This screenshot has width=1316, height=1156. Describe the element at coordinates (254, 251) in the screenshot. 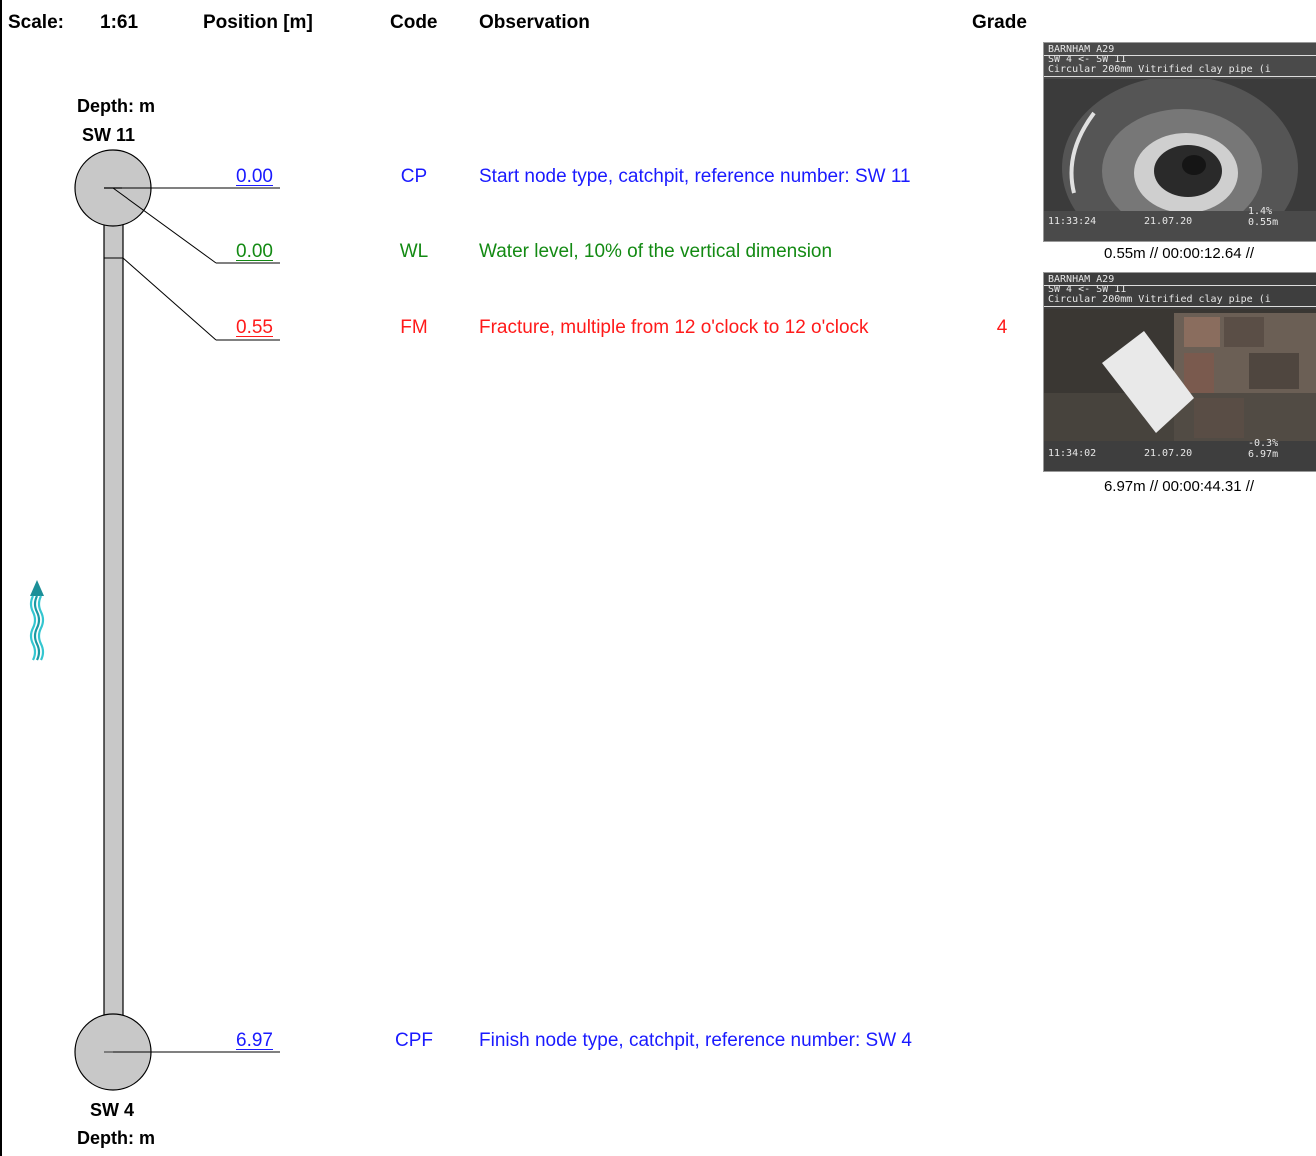

I see `position-wl: 0.00` at that location.